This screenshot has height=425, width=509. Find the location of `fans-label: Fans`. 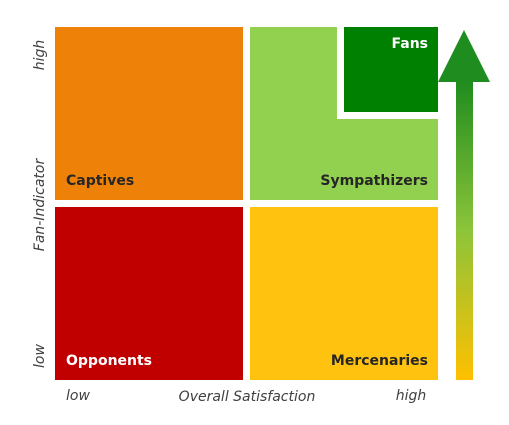

fans-label: Fans is located at coordinates (410, 44).